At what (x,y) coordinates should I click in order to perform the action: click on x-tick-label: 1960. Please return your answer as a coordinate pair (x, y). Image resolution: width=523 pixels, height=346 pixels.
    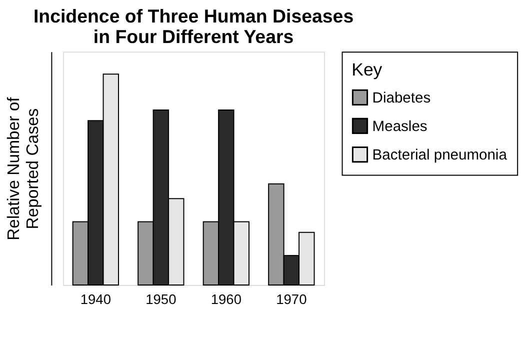
    Looking at the image, I should click on (226, 300).